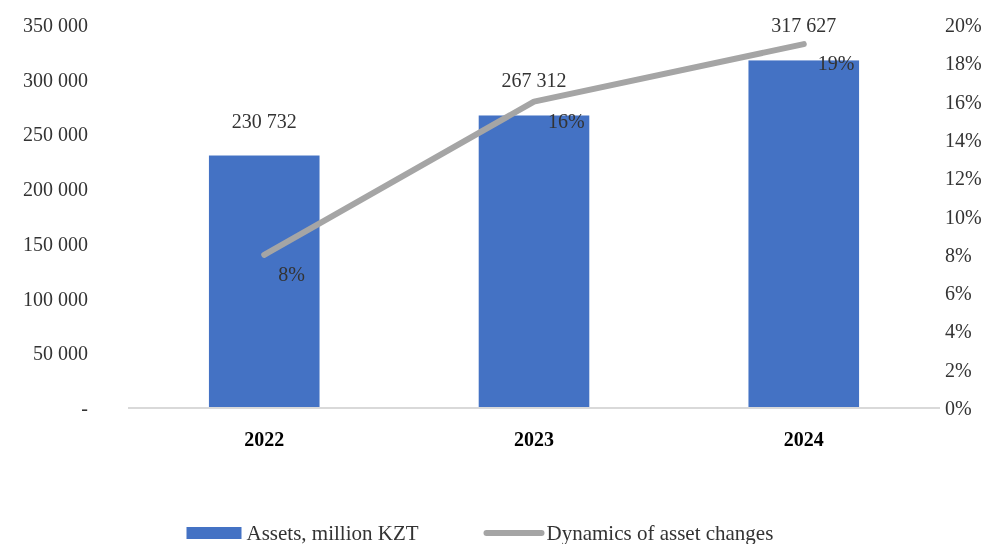 Image resolution: width=1003 pixels, height=544 pixels. I want to click on y2-tick-label: 4%, so click(958, 331).